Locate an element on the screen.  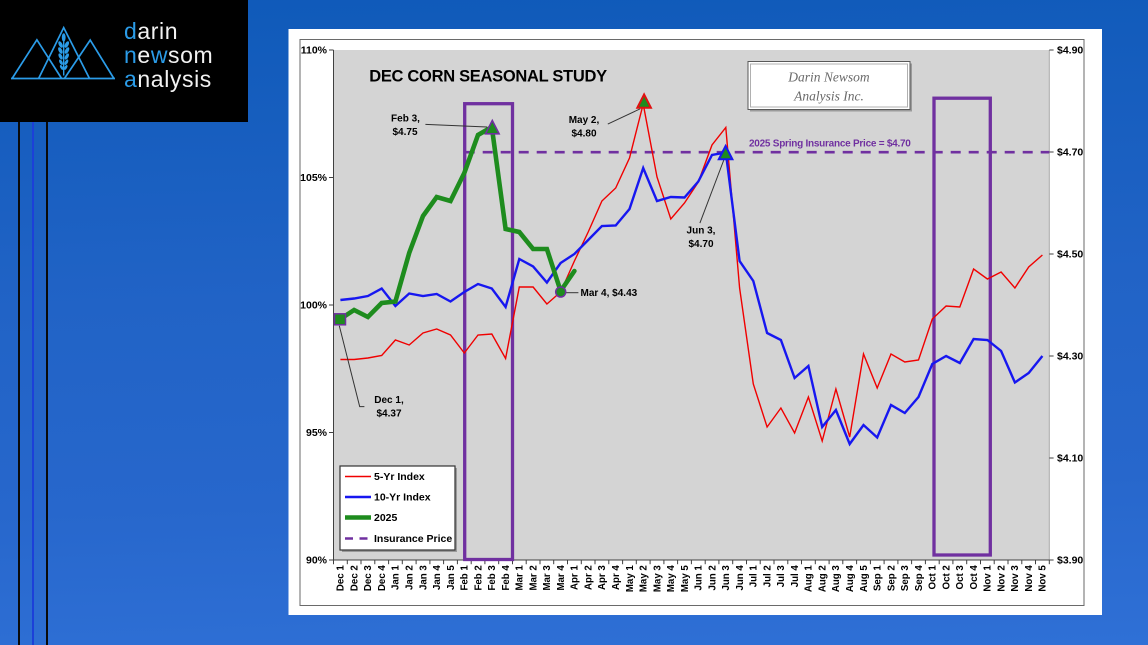
svg-text: Jan 3 is located at coordinates (423, 577).